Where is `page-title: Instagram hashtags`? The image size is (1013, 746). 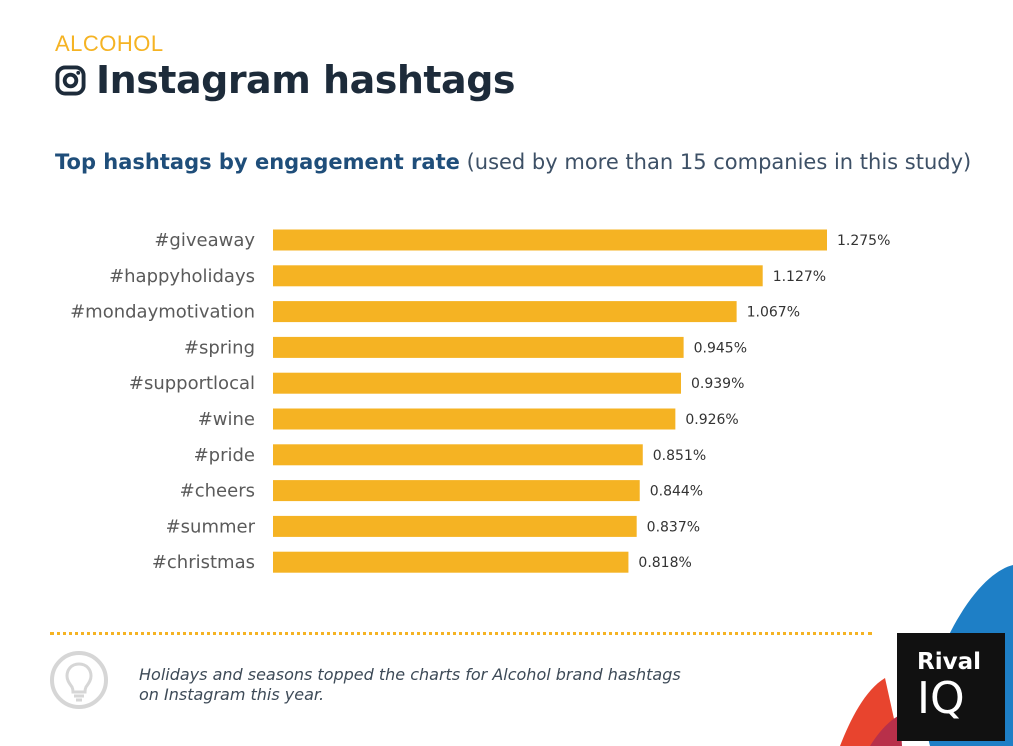
page-title: Instagram hashtags is located at coordinates (306, 80).